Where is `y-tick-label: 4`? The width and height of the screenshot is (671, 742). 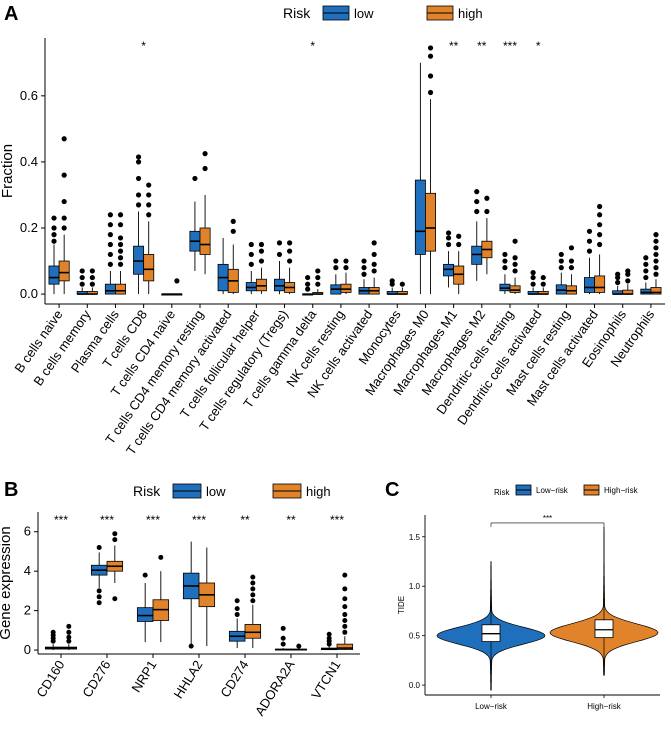 y-tick-label: 4 is located at coordinates (27, 570).